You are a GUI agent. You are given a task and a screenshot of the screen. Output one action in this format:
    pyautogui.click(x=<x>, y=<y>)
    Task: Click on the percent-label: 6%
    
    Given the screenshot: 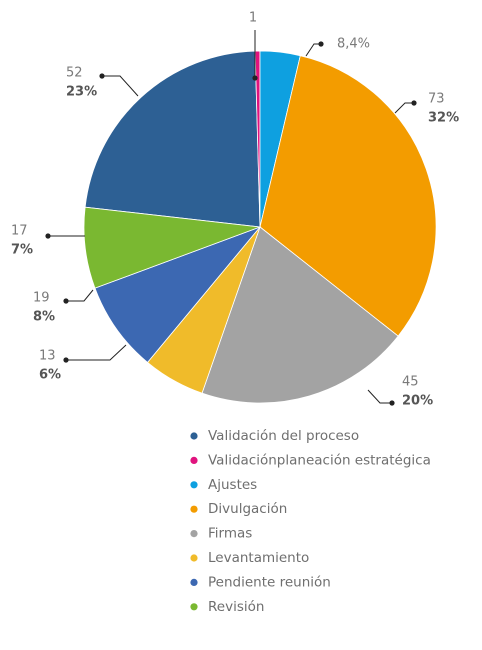 What is the action you would take?
    pyautogui.click(x=50, y=375)
    